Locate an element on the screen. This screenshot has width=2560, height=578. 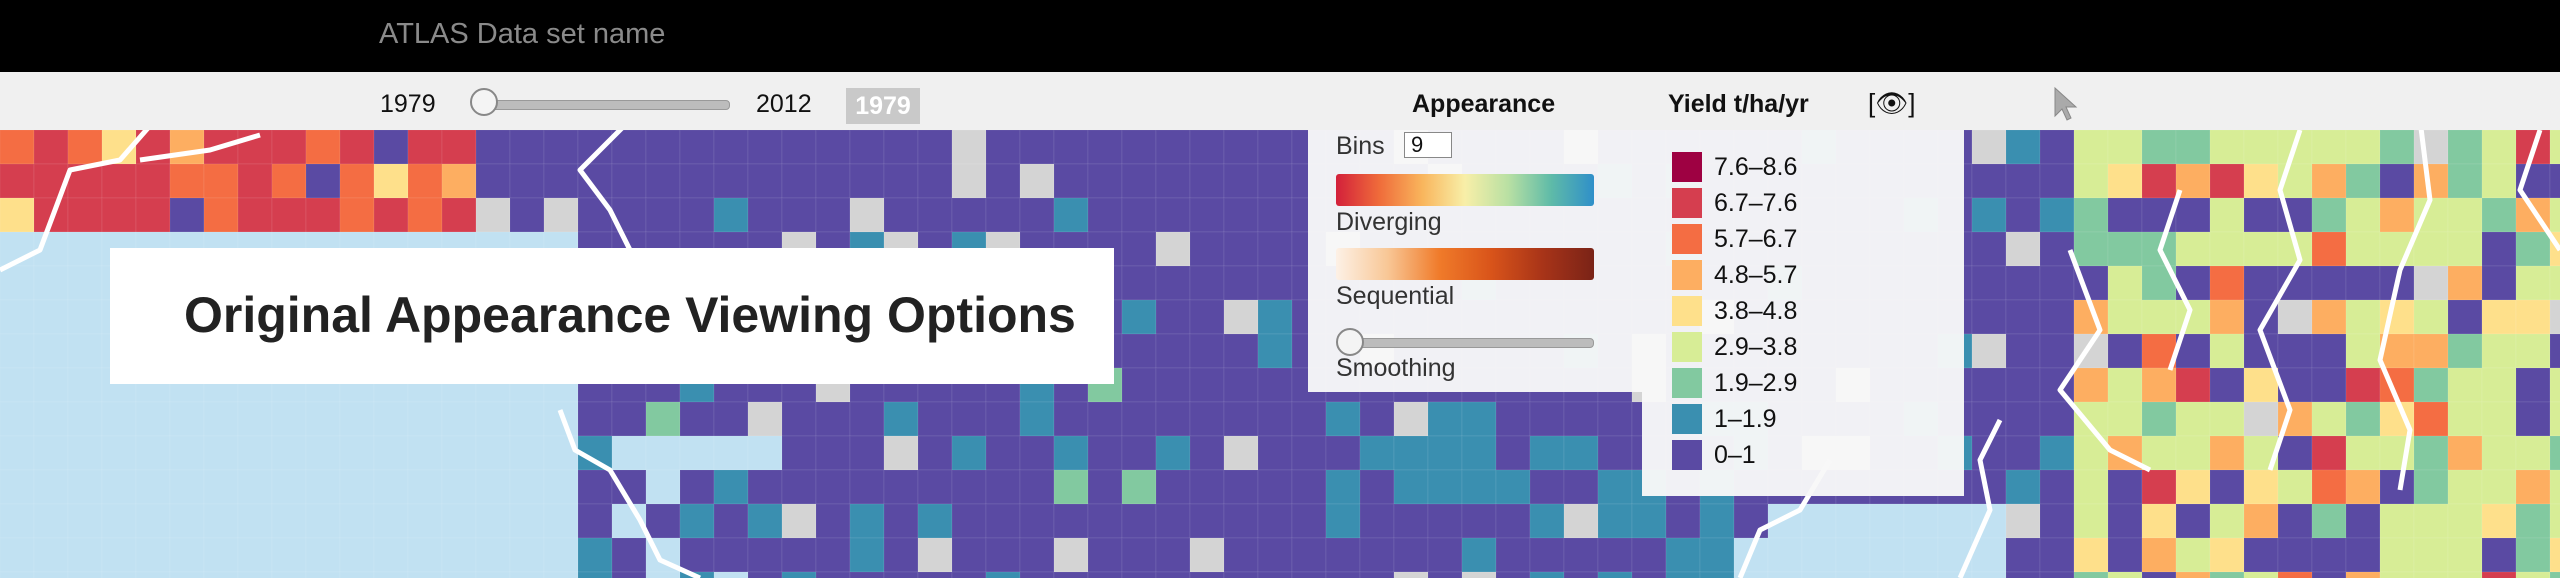
smoothing-slider-handle is located at coordinates (1350, 342).